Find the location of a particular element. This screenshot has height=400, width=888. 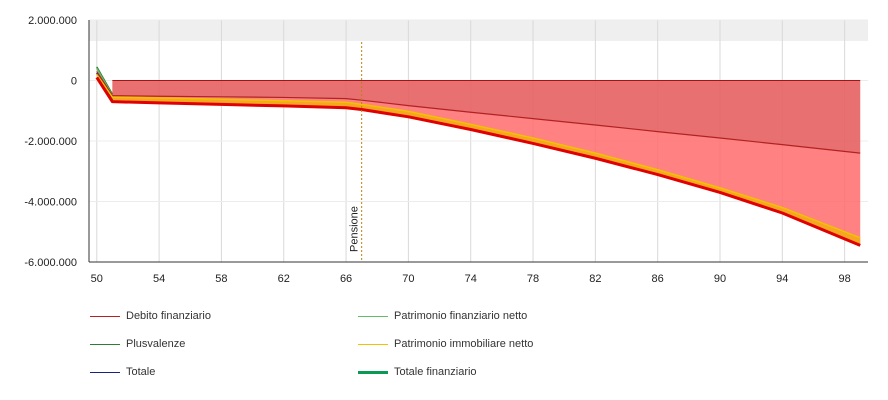

x-tick-label: 90 is located at coordinates (720, 279).